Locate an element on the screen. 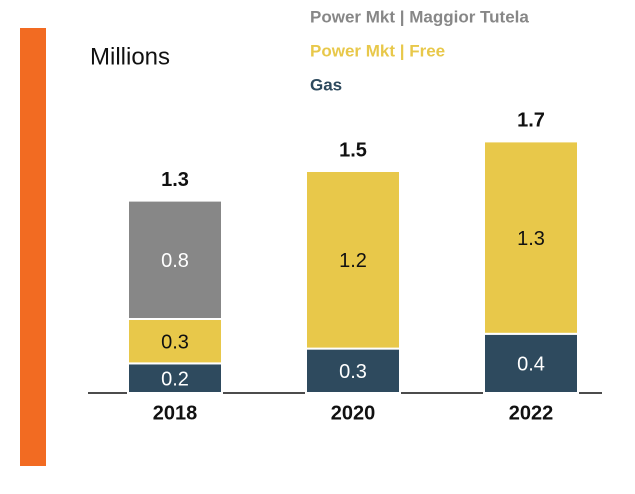 This screenshot has height=494, width=635. segment-label: 0.4 is located at coordinates (531, 365).